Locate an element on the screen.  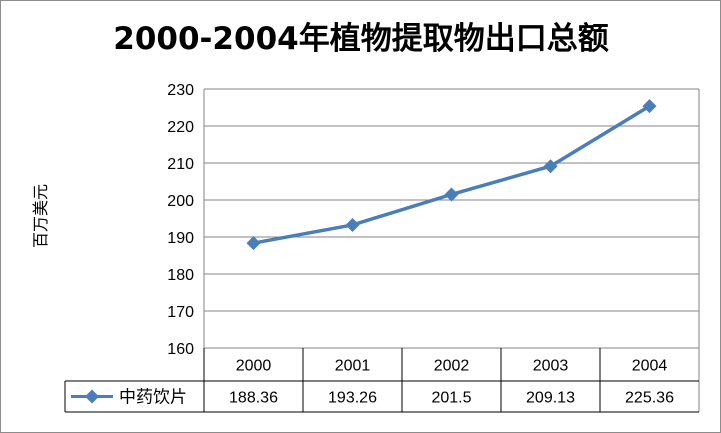
x-tick-label: 2004 is located at coordinates (650, 366).